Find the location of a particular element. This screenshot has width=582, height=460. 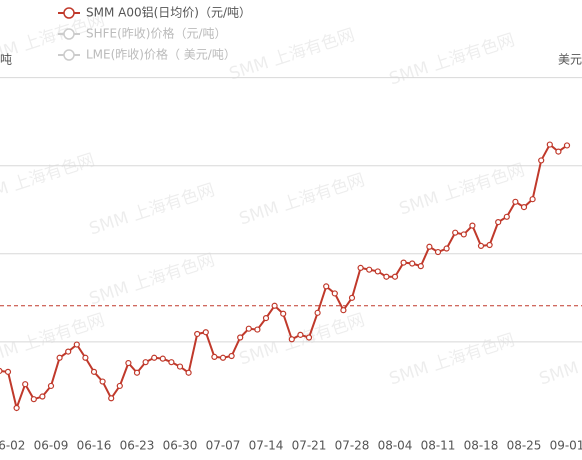

legend-label: SHFE(昨收)价格（元/吨） is located at coordinates (156, 33).